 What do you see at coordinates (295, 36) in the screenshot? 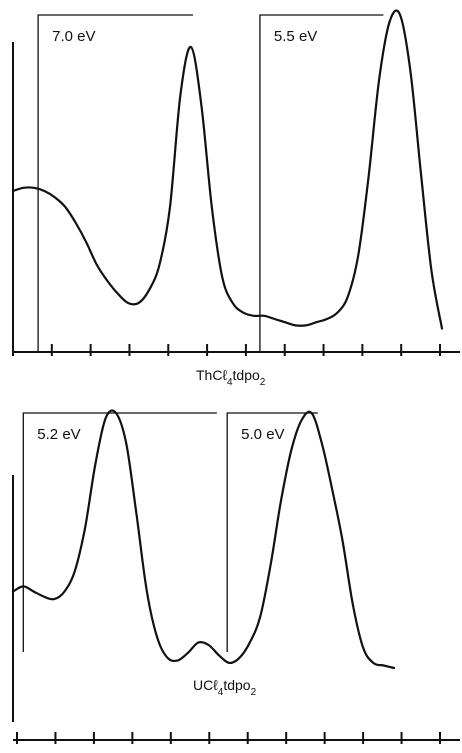
I see `peak-energy-label: 5.5 eV` at bounding box center [295, 36].